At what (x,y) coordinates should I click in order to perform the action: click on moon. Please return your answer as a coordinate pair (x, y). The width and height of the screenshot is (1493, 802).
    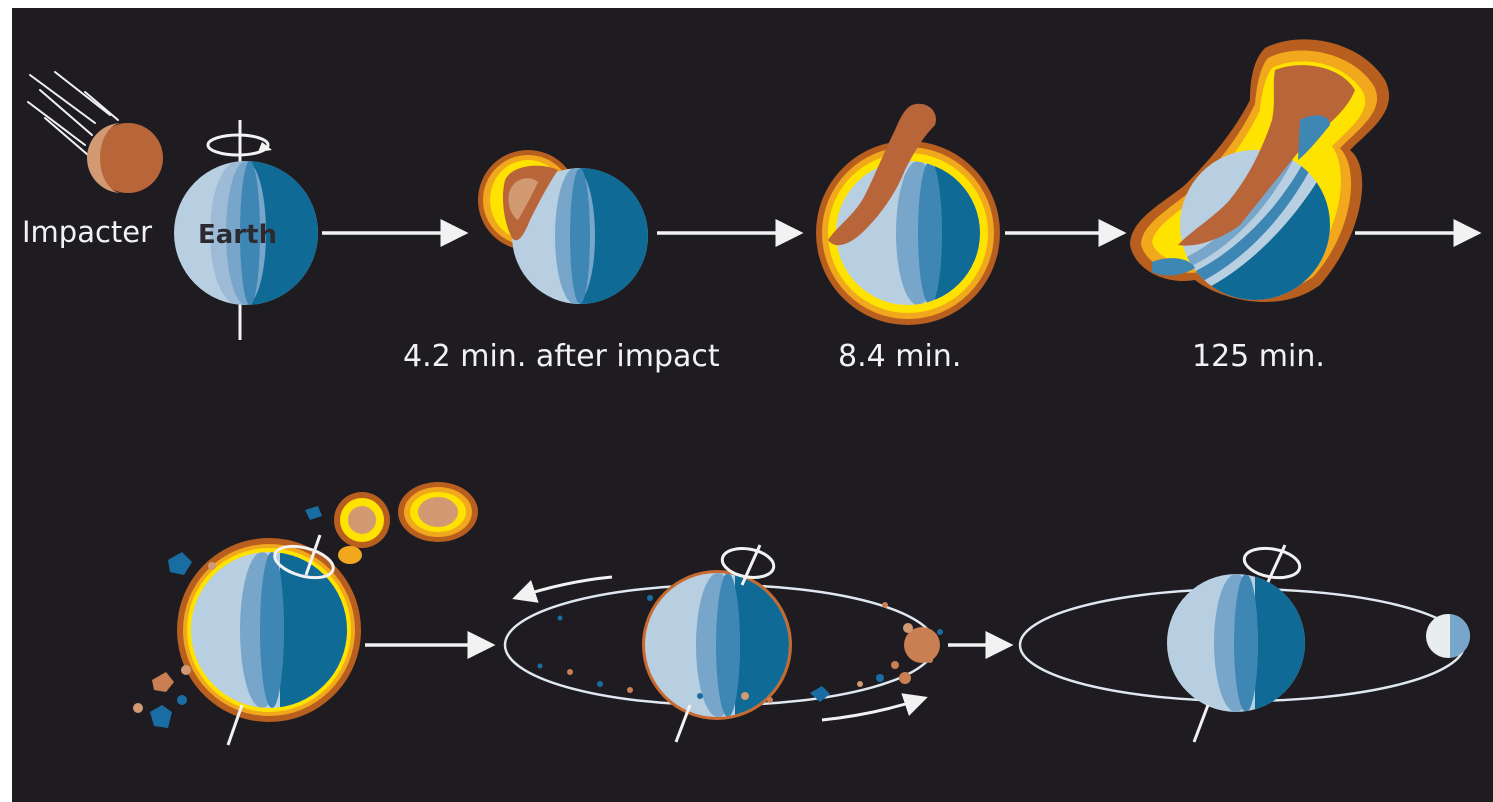
    Looking at the image, I should click on (1448, 636).